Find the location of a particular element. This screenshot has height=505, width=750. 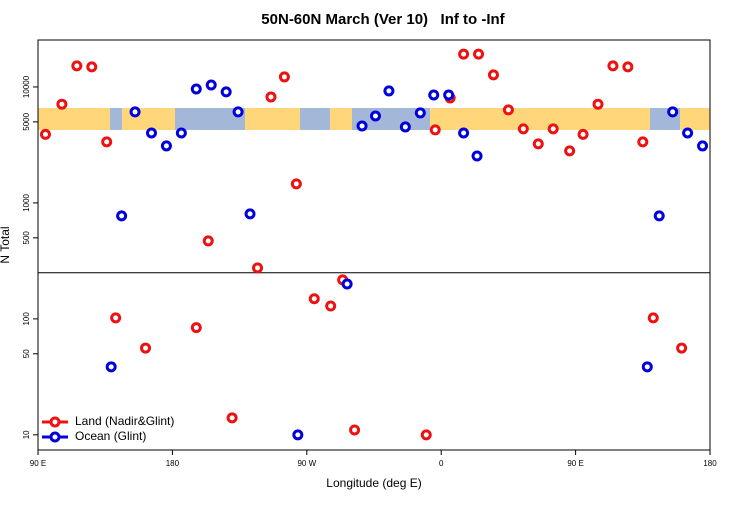

y-tick-label: 50 is located at coordinates (26, 353).